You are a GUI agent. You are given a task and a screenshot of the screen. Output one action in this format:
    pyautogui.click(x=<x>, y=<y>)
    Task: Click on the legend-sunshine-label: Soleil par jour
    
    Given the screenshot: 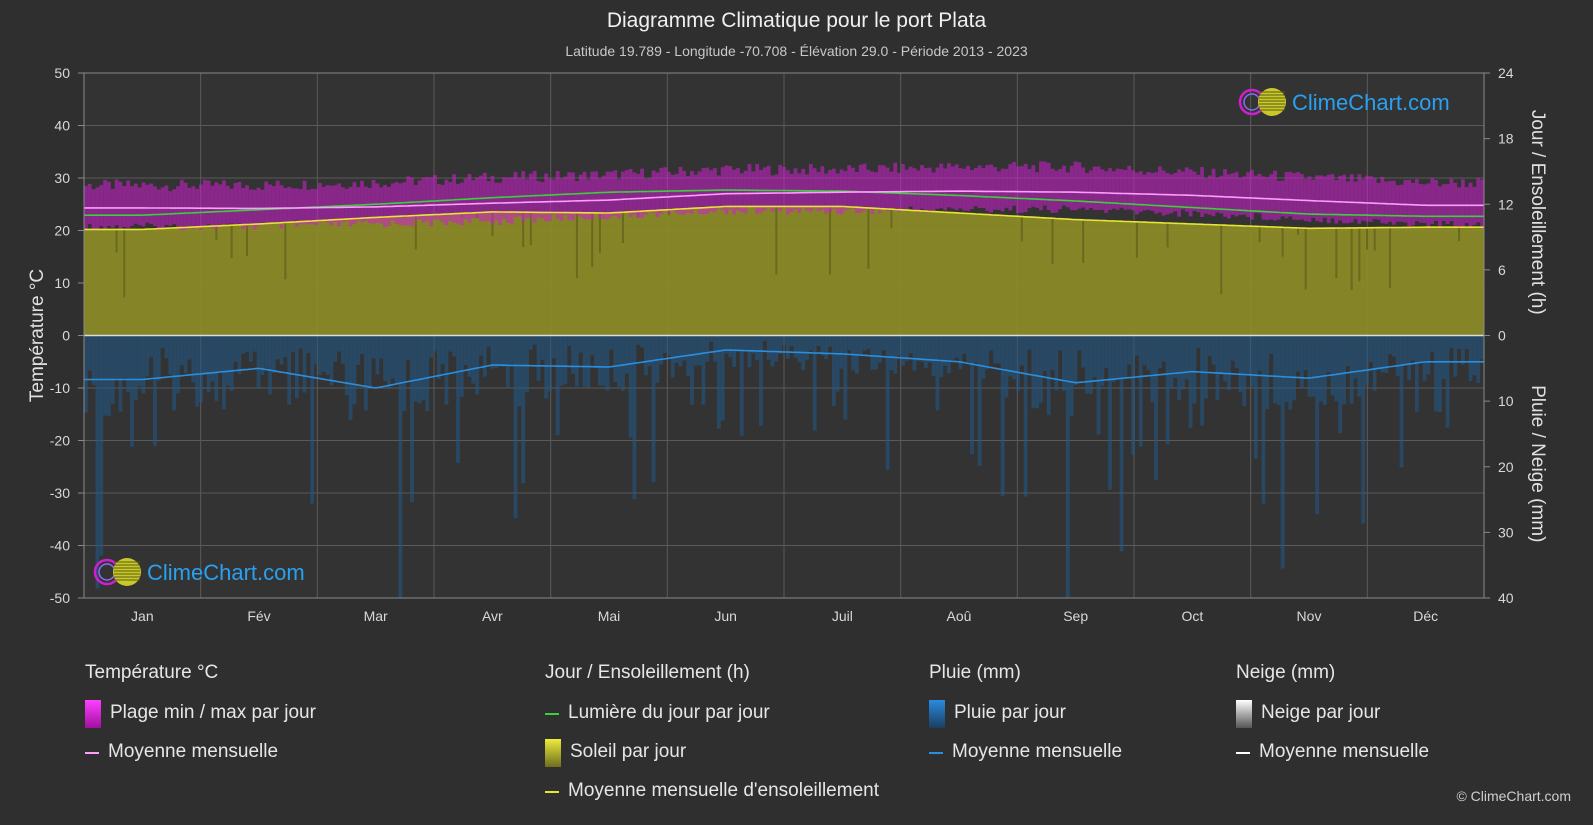 What is the action you would take?
    pyautogui.click(x=628, y=751)
    